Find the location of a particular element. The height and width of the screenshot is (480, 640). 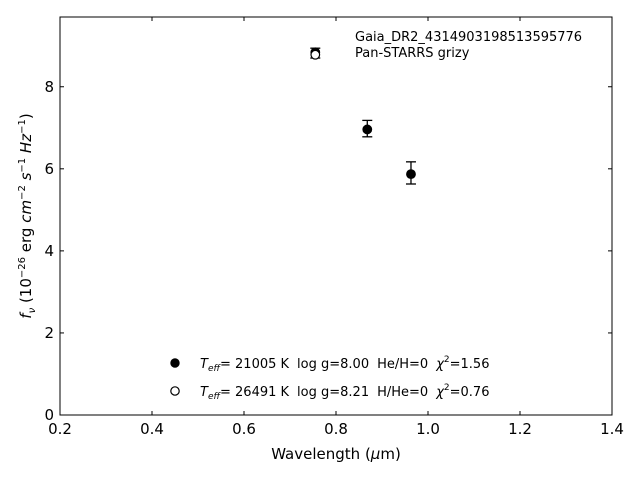

legend-1-comp: He/H=0 is located at coordinates (402, 364).